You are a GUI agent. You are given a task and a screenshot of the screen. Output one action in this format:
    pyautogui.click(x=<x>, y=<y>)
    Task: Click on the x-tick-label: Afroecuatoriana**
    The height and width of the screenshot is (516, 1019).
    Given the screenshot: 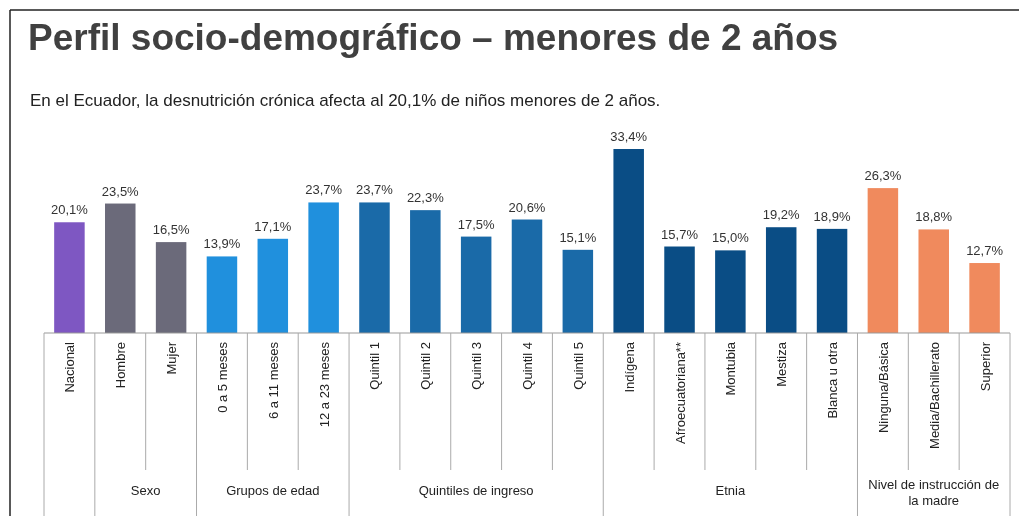 What is the action you would take?
    pyautogui.click(x=680, y=393)
    